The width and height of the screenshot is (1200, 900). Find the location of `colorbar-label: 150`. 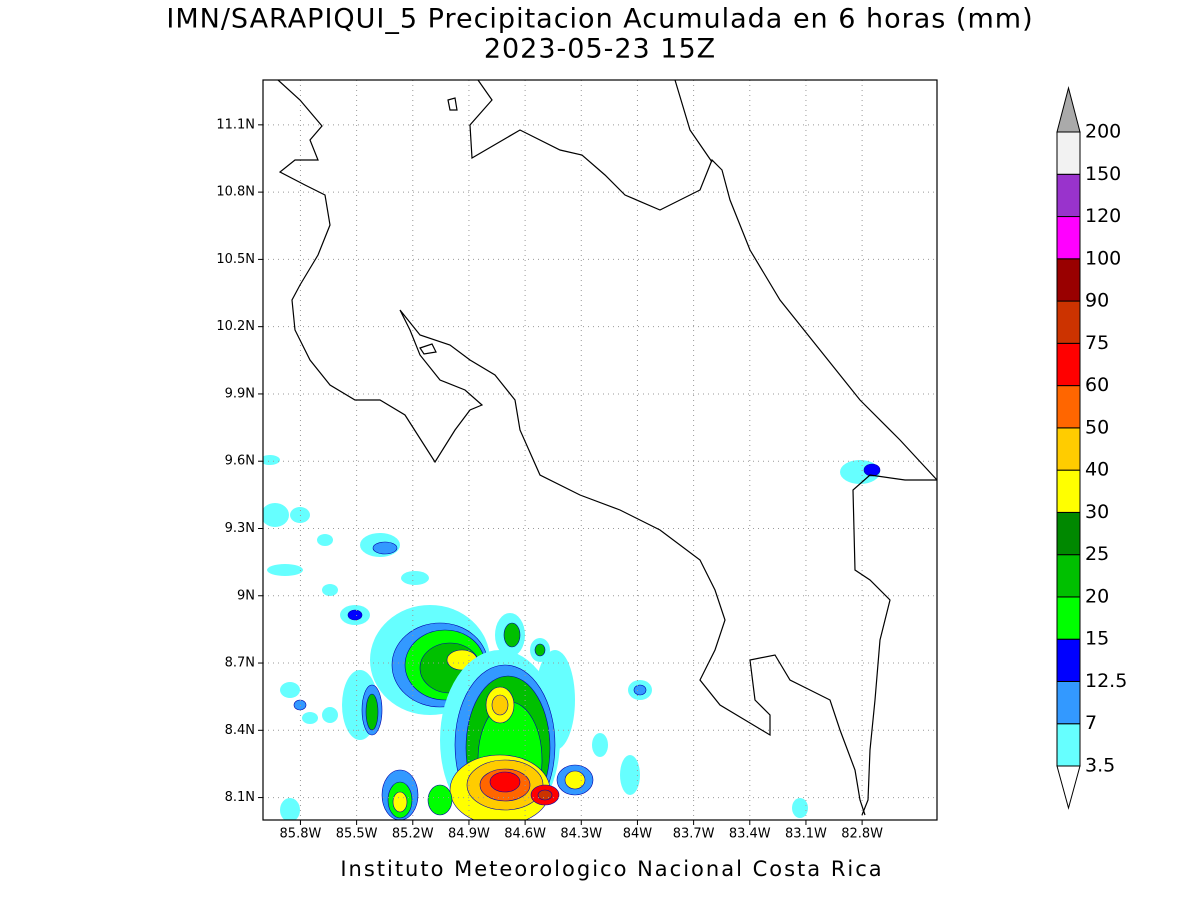

colorbar-label: 150 is located at coordinates (1103, 174).